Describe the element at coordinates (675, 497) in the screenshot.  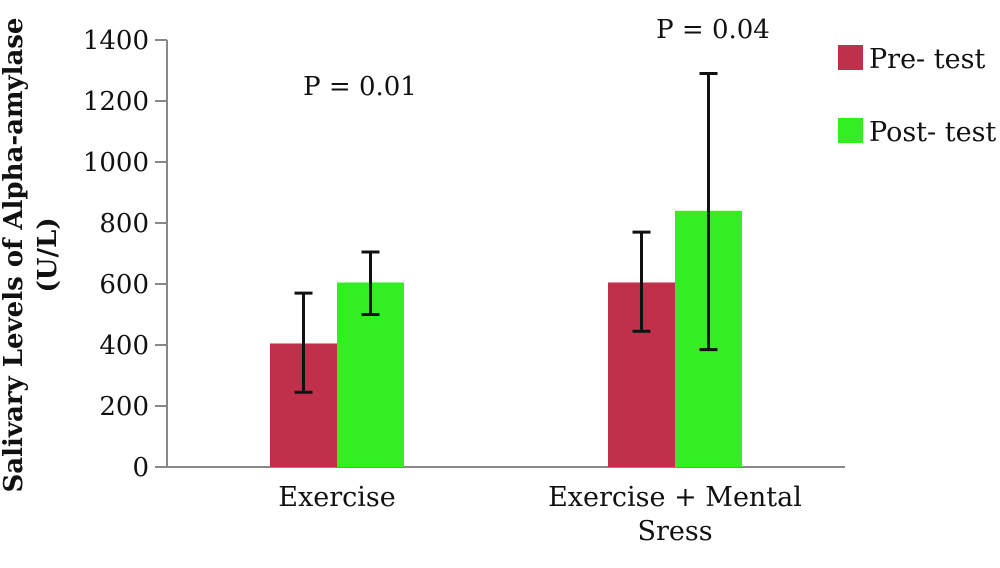
I see `category-label: Exercise + Mental` at that location.